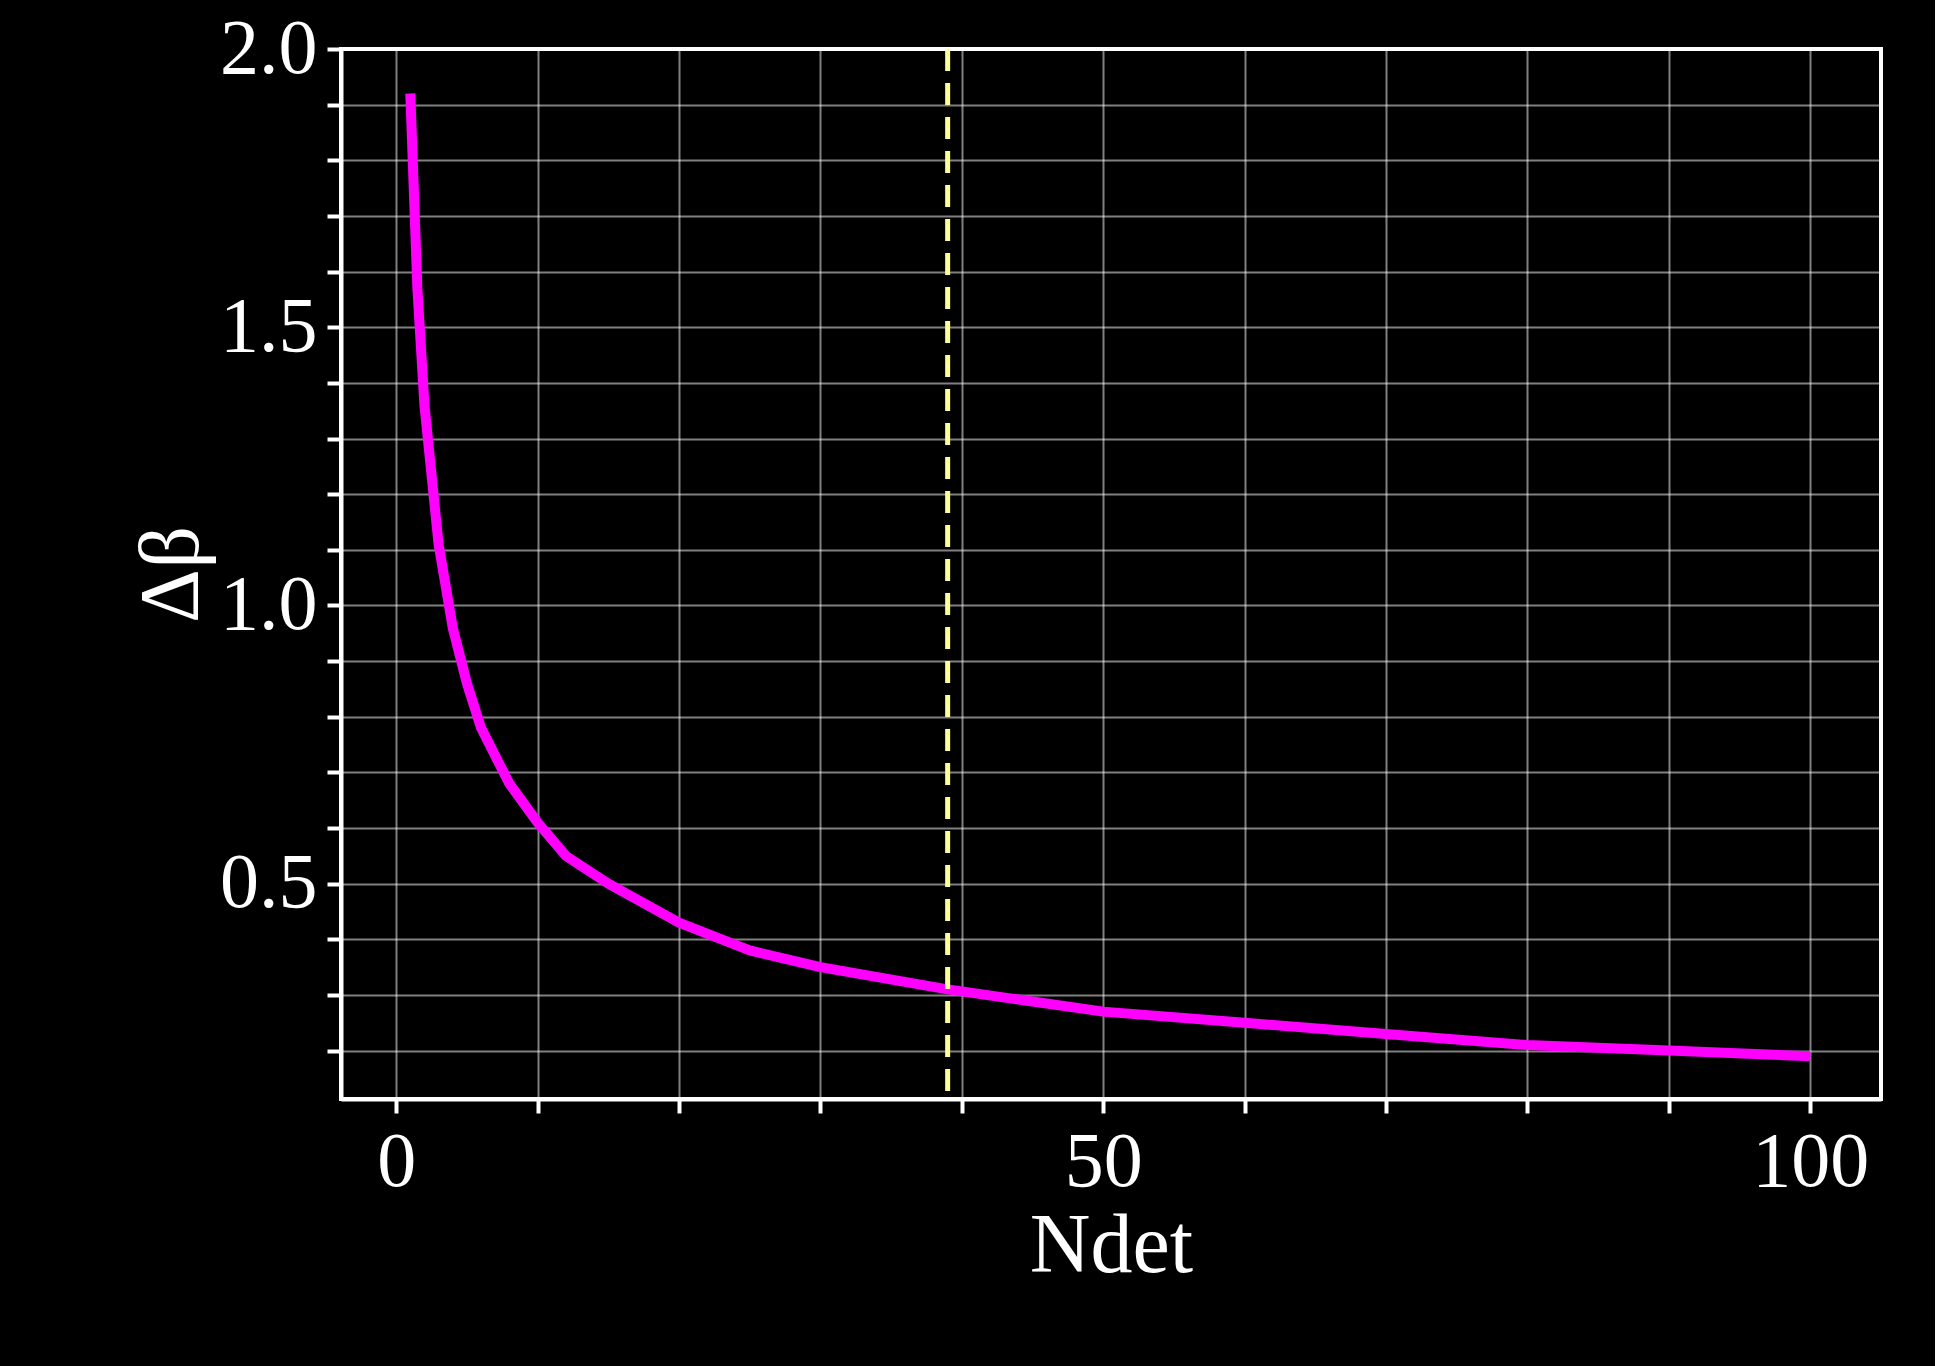 The image size is (1942, 1366). I want to click on y-axis-title: Δβ, so click(169, 574).